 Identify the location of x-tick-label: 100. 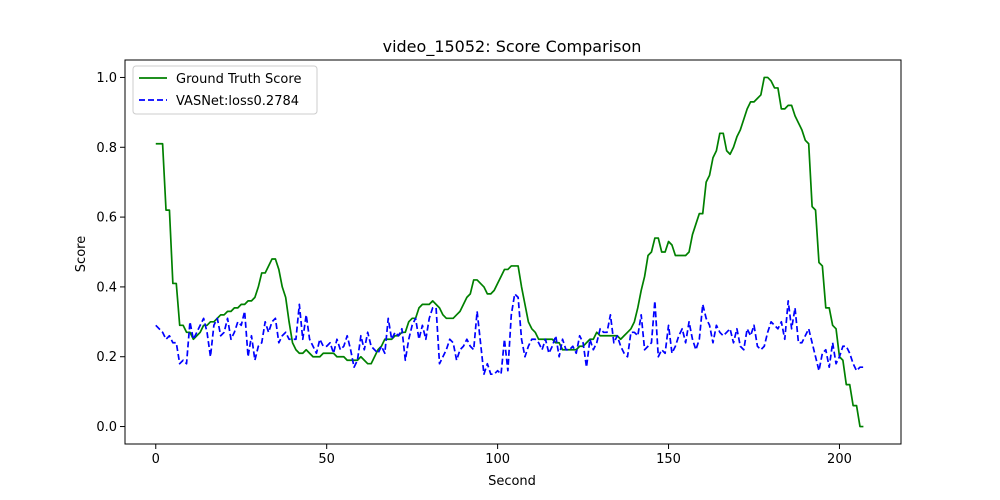
(497, 459).